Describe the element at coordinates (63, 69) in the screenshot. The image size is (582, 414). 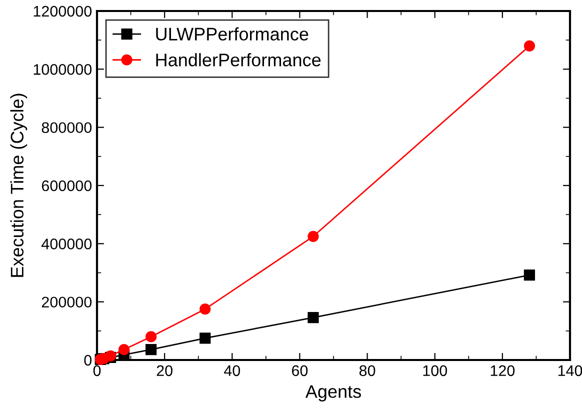
I see `y-tick-label: 1000000` at that location.